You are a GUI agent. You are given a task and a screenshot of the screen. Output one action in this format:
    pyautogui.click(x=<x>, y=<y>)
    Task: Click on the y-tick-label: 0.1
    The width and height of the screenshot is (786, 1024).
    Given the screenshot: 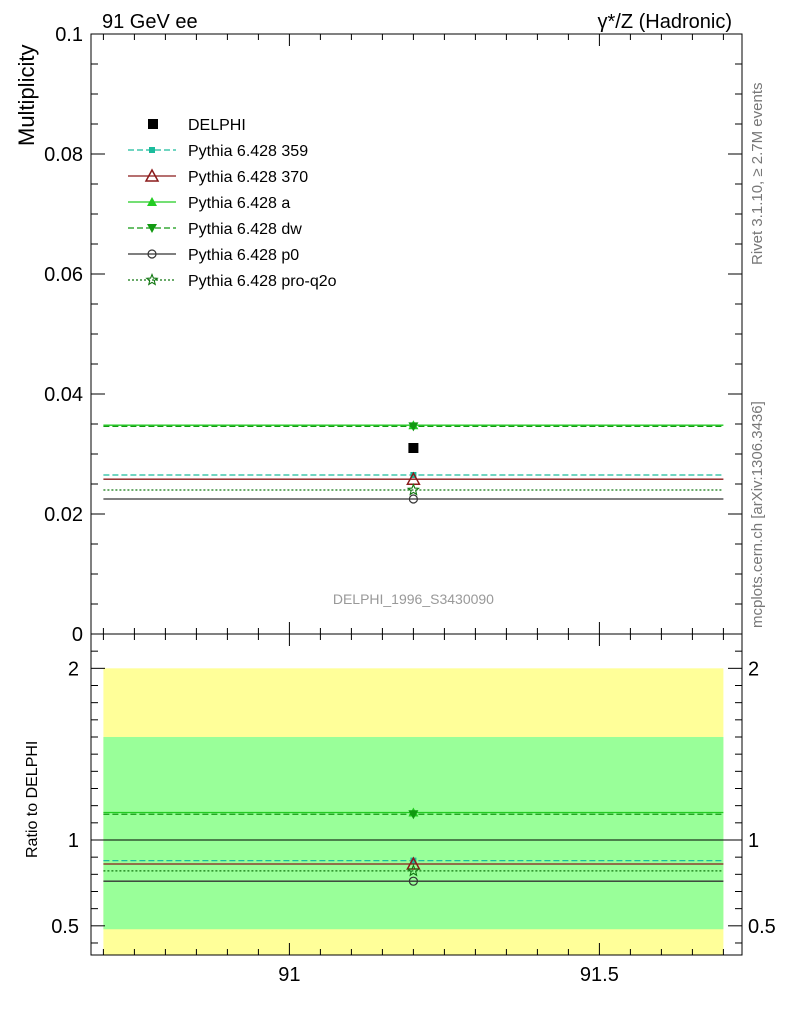 What is the action you would take?
    pyautogui.click(x=69, y=35)
    